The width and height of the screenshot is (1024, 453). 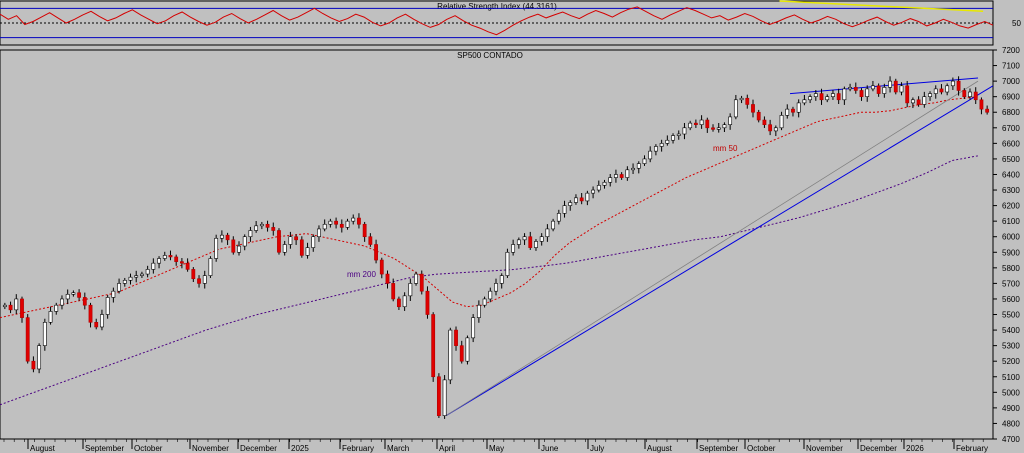 I want to click on y-tick-label: 7000, so click(x=1011, y=81).